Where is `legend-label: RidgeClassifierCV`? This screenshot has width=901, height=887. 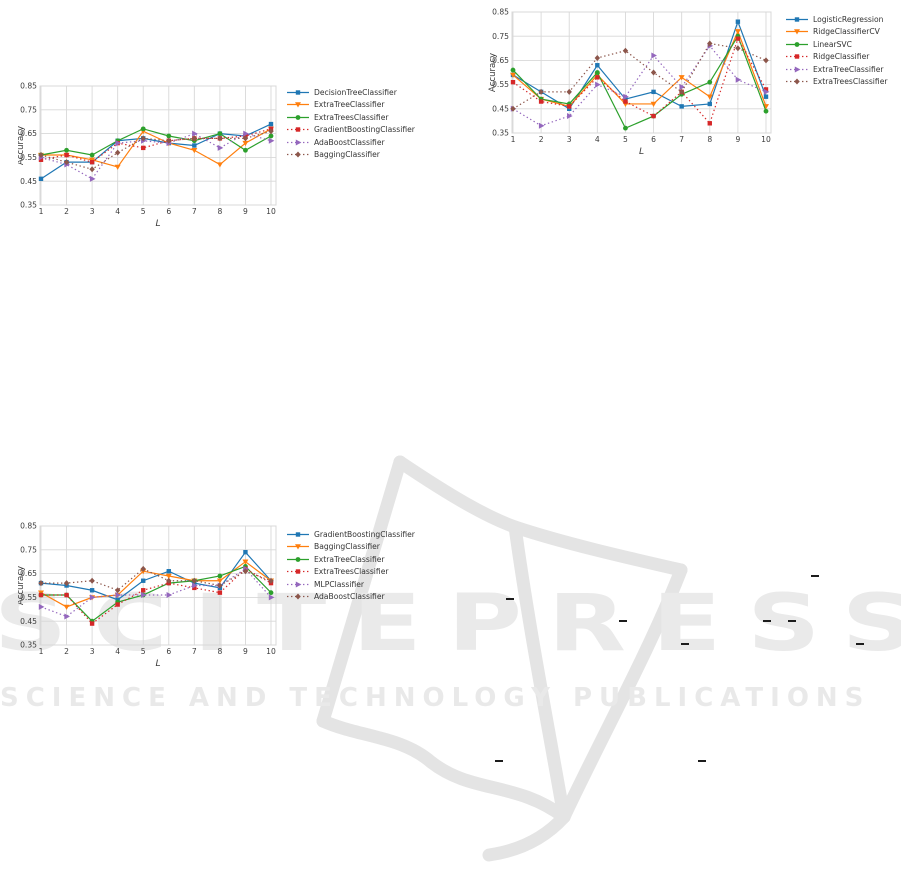 legend-label: RidgeClassifierCV is located at coordinates (846, 32).